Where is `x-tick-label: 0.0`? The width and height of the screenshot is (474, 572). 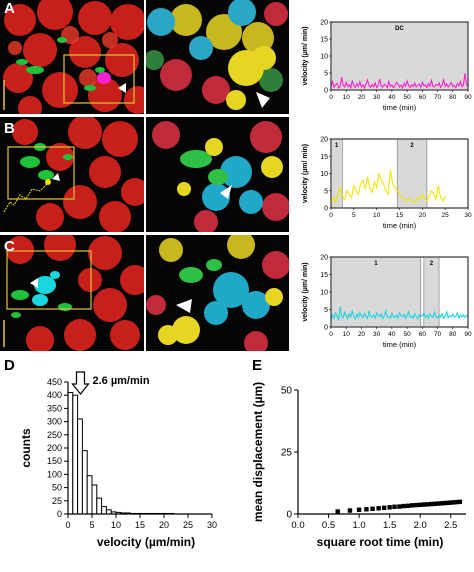
x-tick-label: 0.0 is located at coordinates (297, 525).